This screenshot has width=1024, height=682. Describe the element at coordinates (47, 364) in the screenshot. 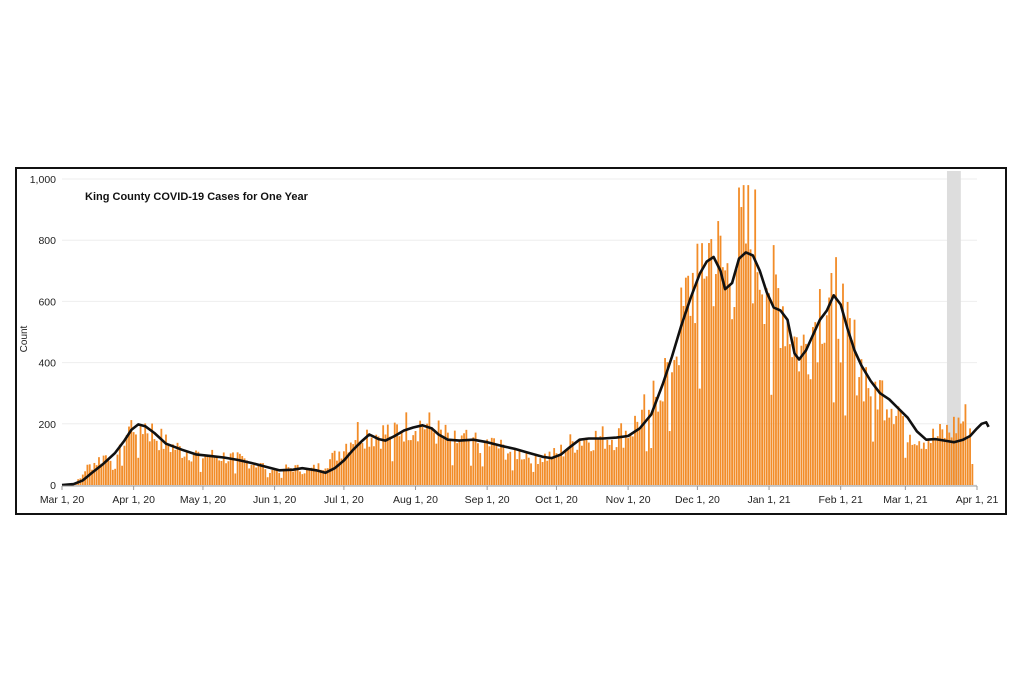

I see `y-tick-label: 400` at that location.